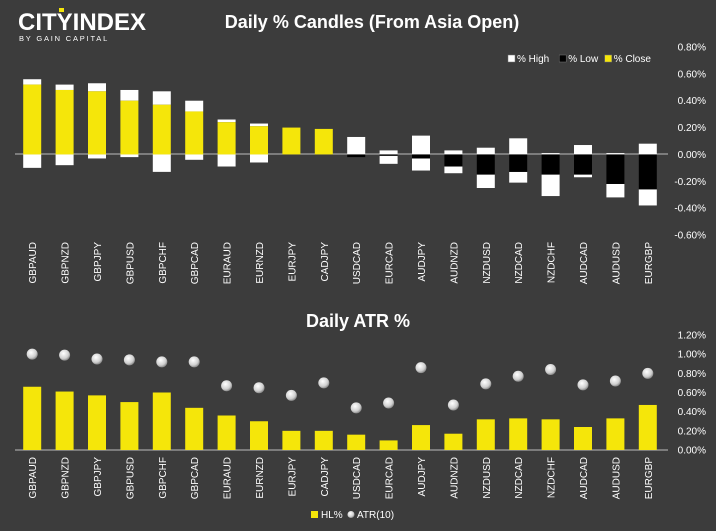 Image resolution: width=716 pixels, height=531 pixels. Describe the element at coordinates (583, 59) in the screenshot. I see `chart1-legend-label: % Low` at that location.